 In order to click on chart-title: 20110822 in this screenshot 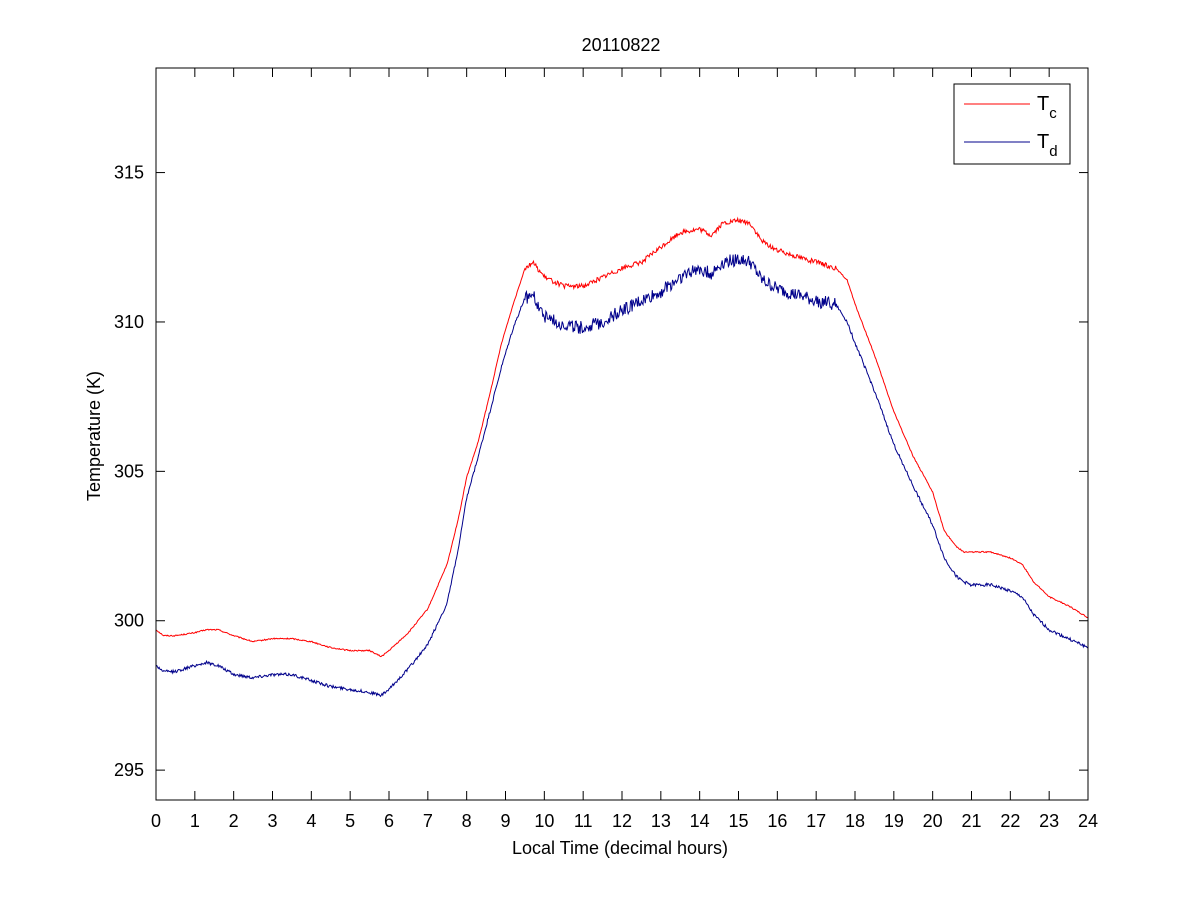, I will do `click(621, 45)`.